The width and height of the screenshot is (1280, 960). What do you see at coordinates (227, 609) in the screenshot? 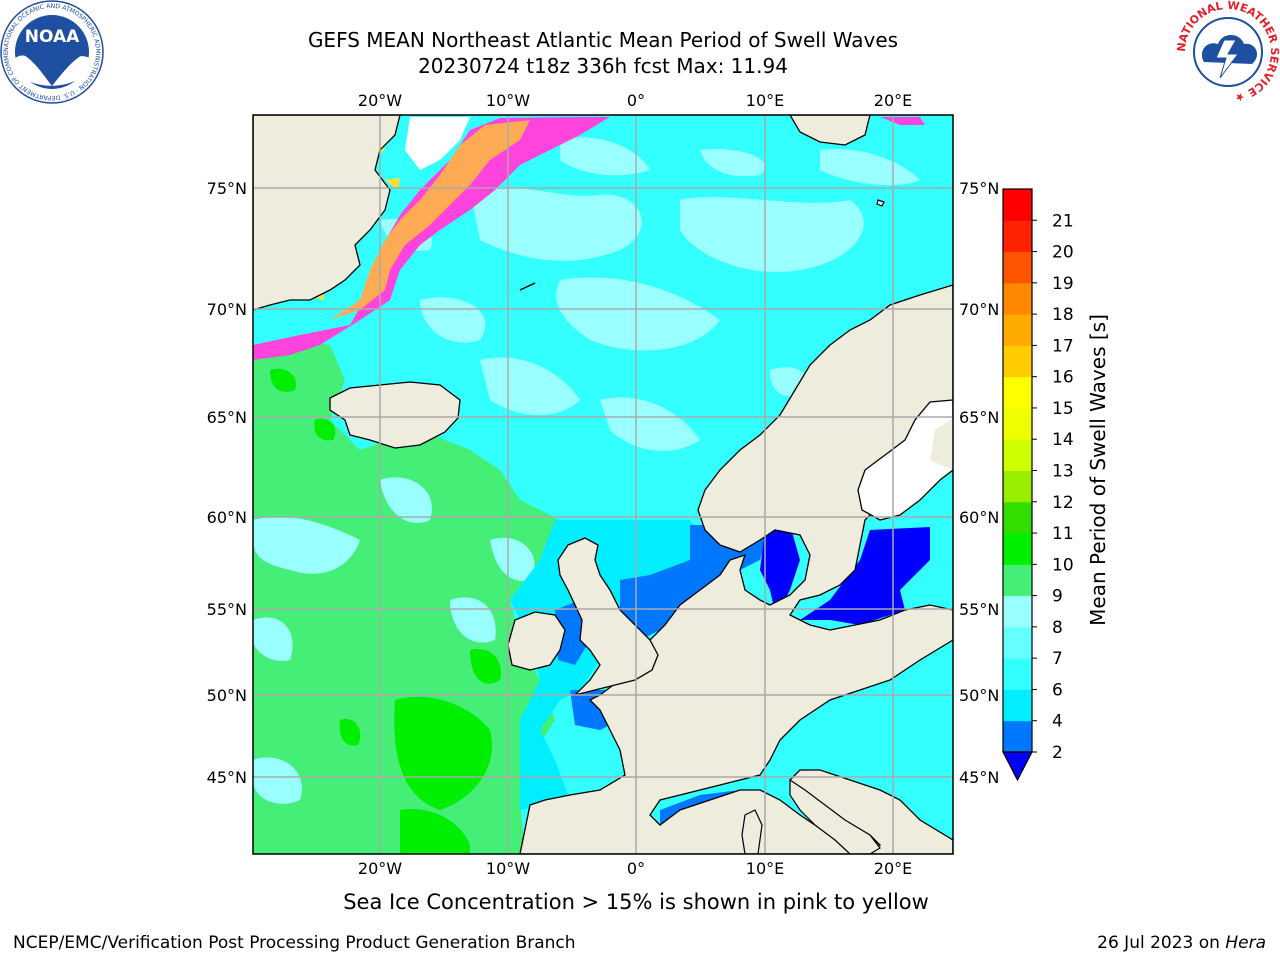
I see `lat-tick-left: 55°N` at bounding box center [227, 609].